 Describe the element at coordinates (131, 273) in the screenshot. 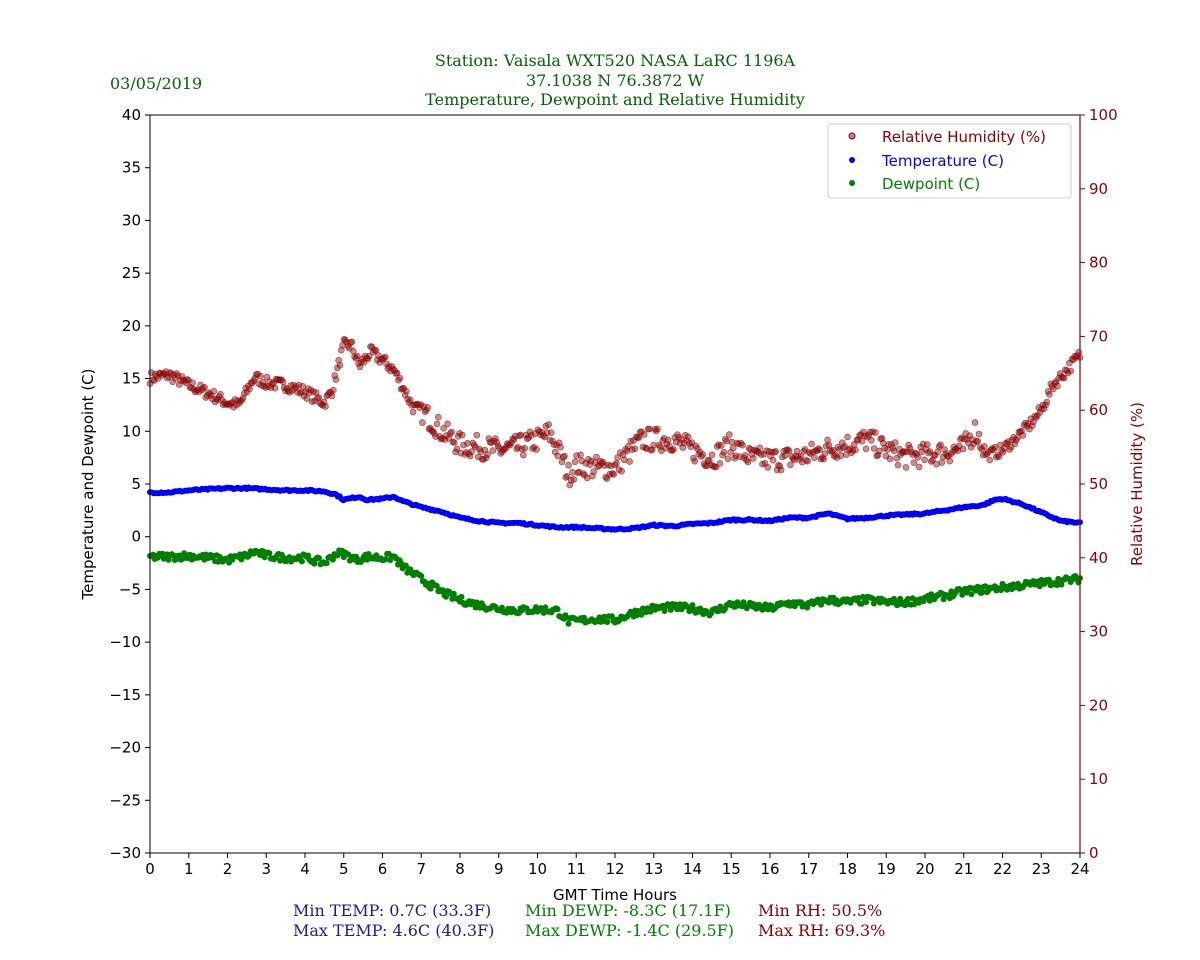

I see `y-tick-label: 25` at that location.